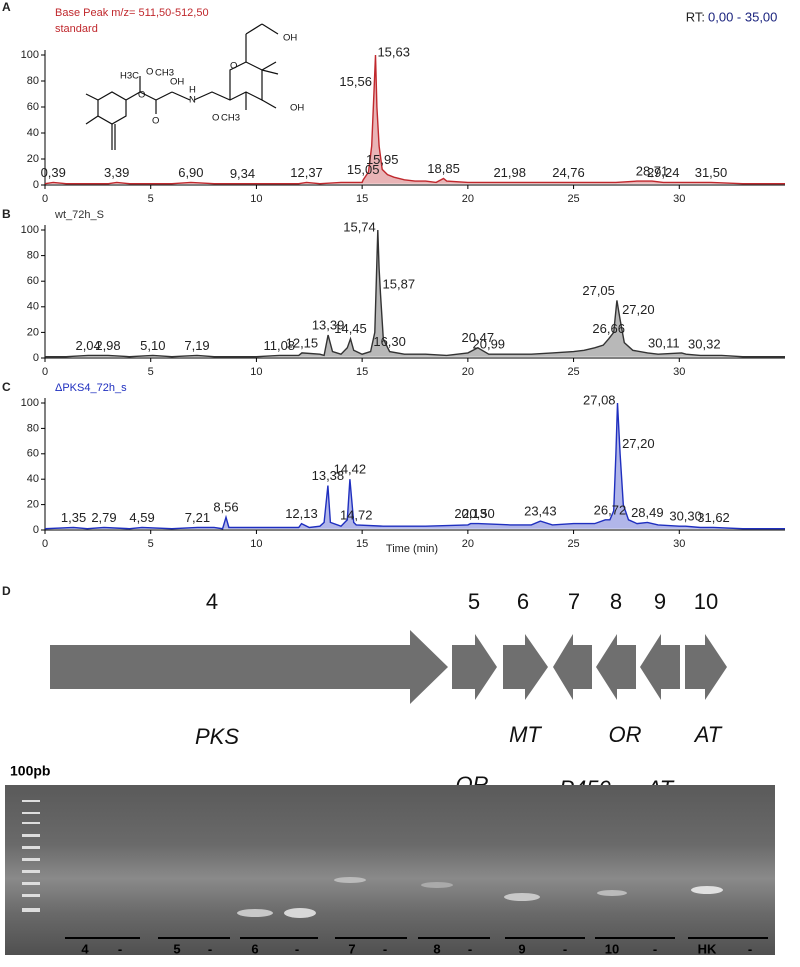 The width and height of the screenshot is (800, 967). Describe the element at coordinates (389, 341) in the screenshot. I see `peak-label: 16,30` at that location.